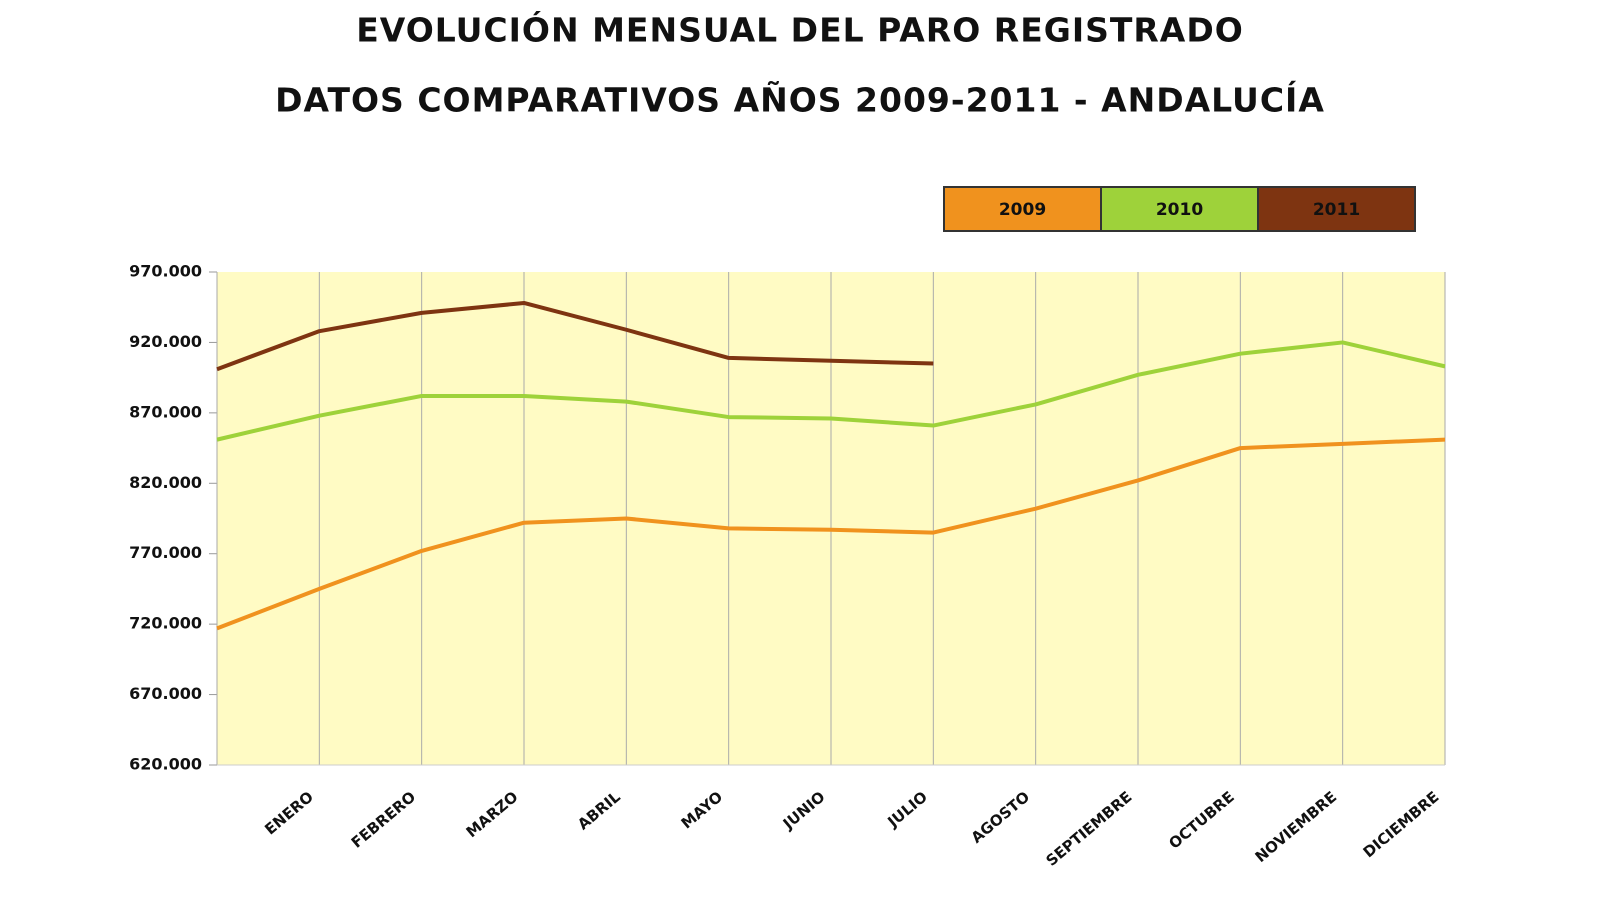 This screenshot has height=908, width=1600. Describe the element at coordinates (165, 693) in the screenshot. I see `y-tick-label: 670.000` at that location.